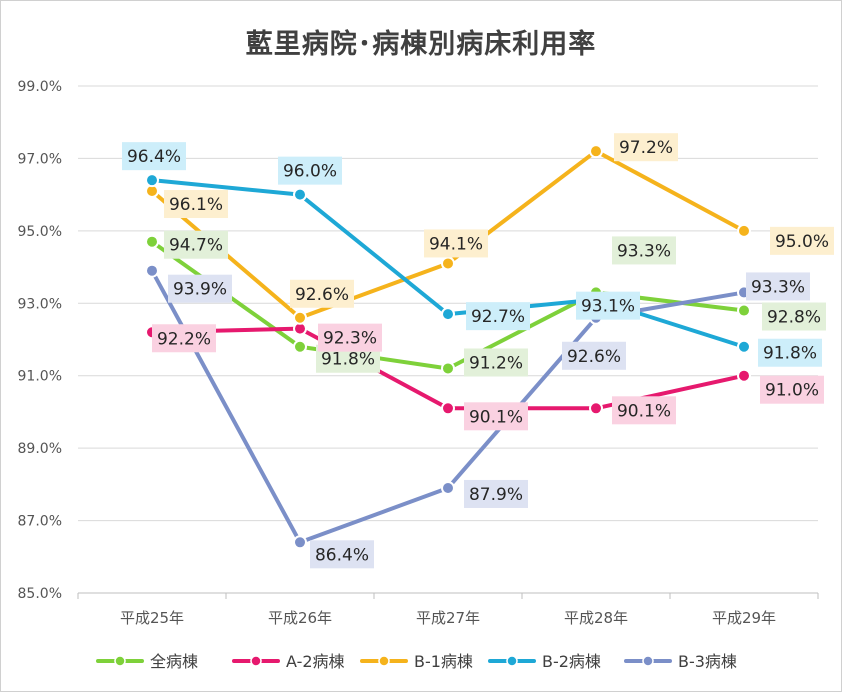  I want to click on legend: 全病棟 A-2病棟 B-1病棟 B-2病棟 B-3病棟, so click(416, 661).